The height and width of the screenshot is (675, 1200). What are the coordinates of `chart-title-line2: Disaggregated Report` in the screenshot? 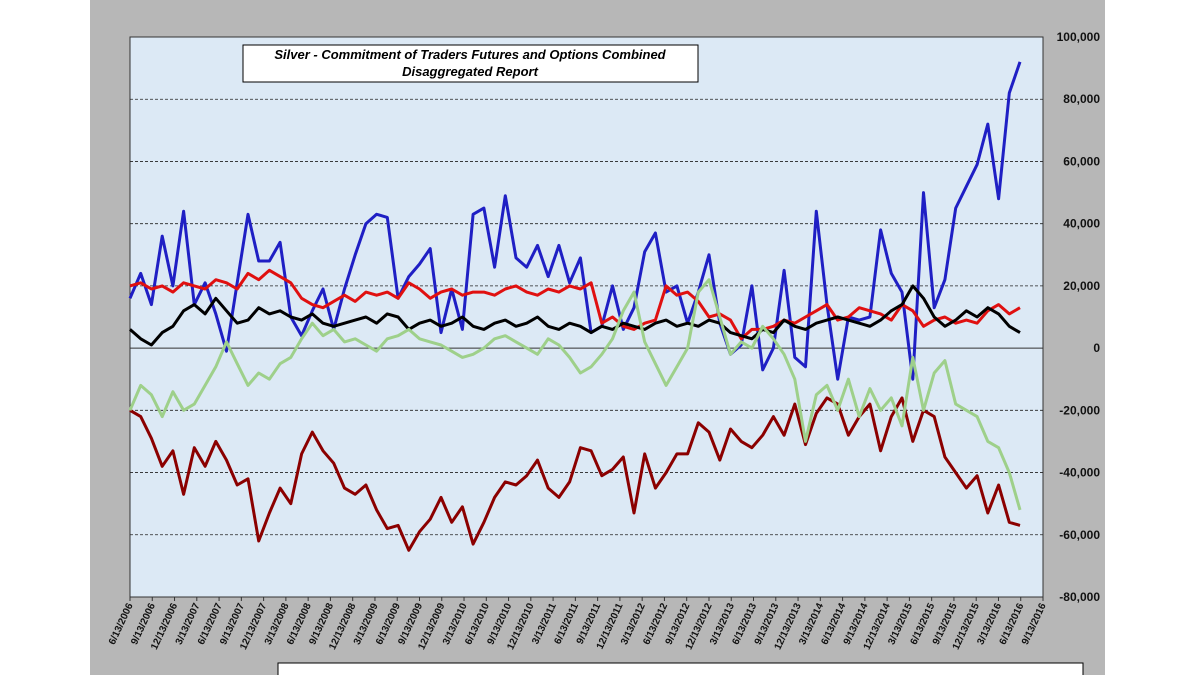 It's located at (470, 71).